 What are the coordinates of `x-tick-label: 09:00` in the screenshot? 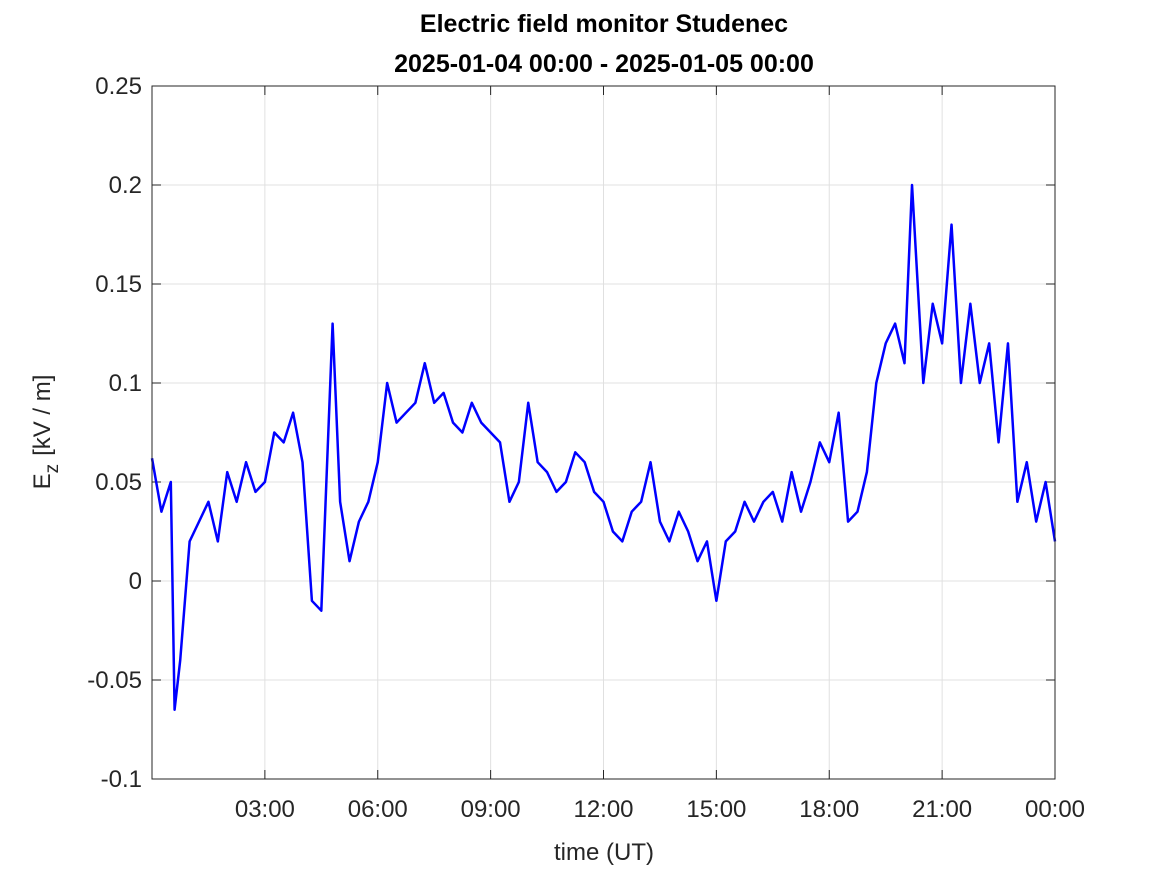 It's located at (491, 809).